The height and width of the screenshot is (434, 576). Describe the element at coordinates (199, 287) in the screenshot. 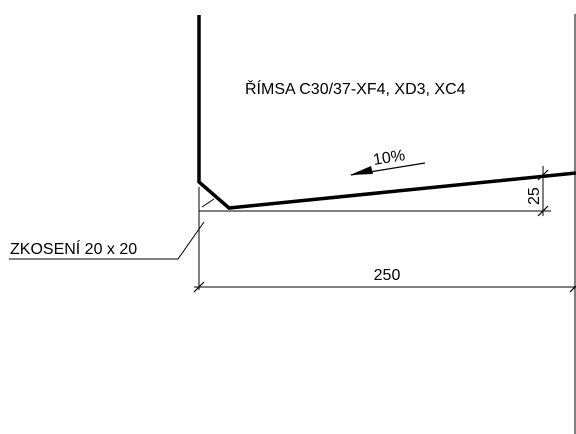

I see `width-dimension-tick-left` at that location.